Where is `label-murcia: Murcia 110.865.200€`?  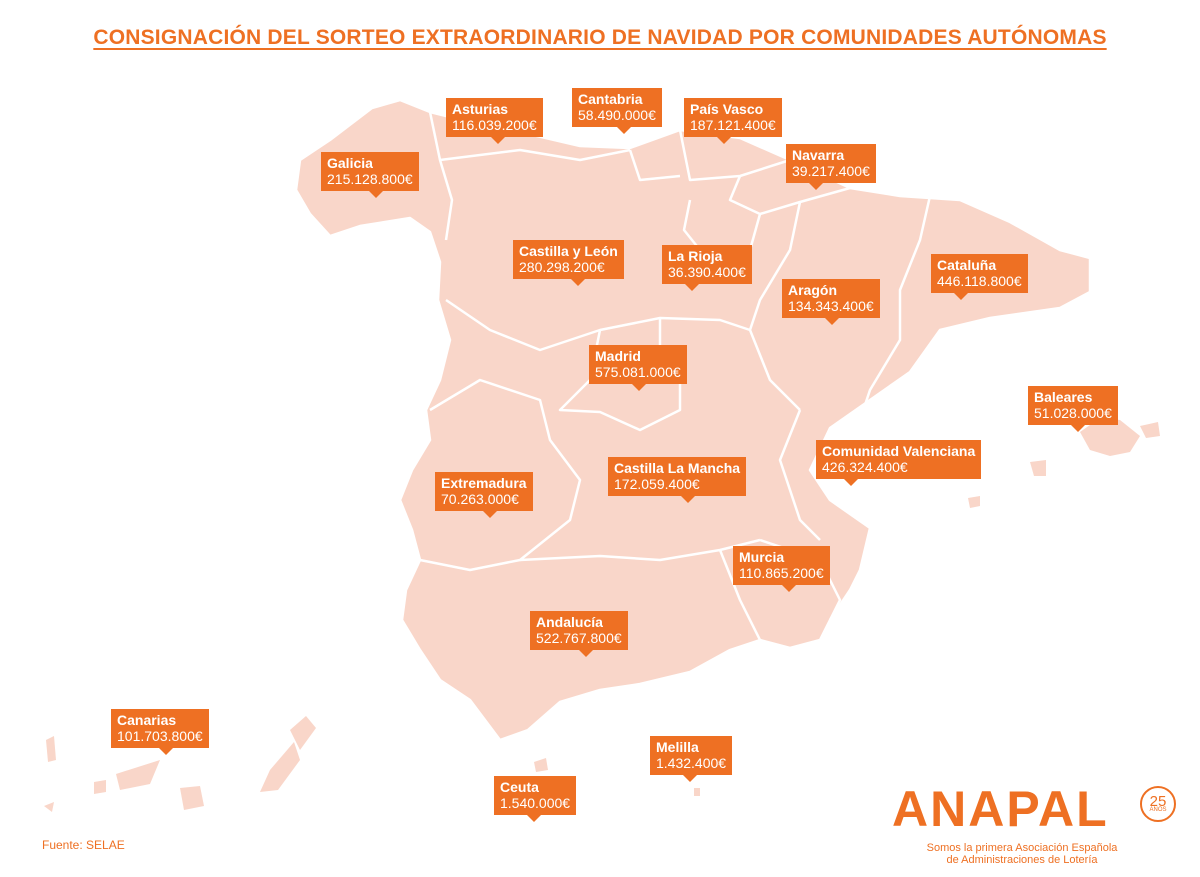
label-murcia: Murcia 110.865.200€ is located at coordinates (781, 569).